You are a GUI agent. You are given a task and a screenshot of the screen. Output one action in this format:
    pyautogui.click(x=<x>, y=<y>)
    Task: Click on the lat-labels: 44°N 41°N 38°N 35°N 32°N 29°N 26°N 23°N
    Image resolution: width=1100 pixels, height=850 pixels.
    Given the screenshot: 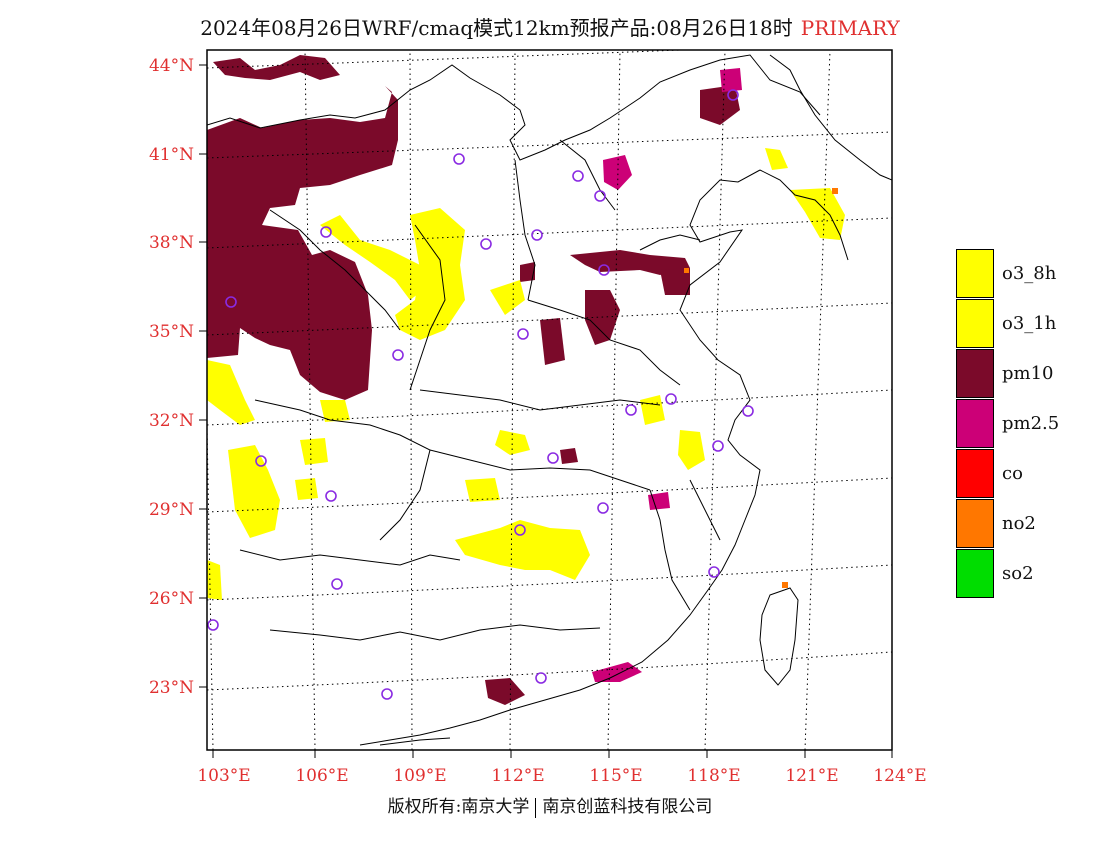 What is the action you would take?
    pyautogui.click(x=171, y=377)
    